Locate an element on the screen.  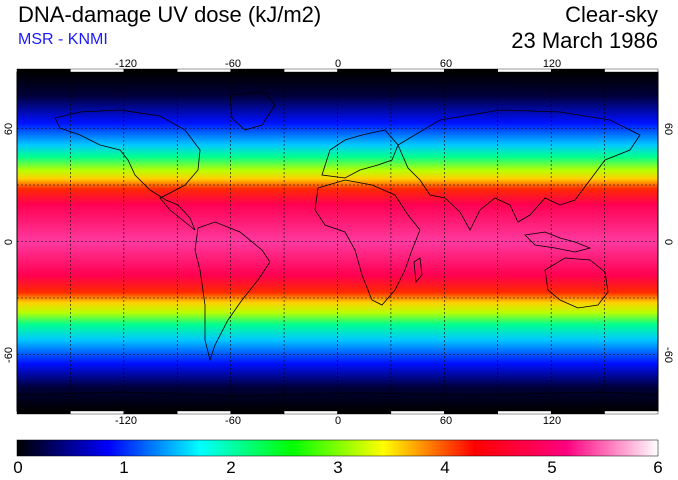
asia-outline is located at coordinates (519, 170).